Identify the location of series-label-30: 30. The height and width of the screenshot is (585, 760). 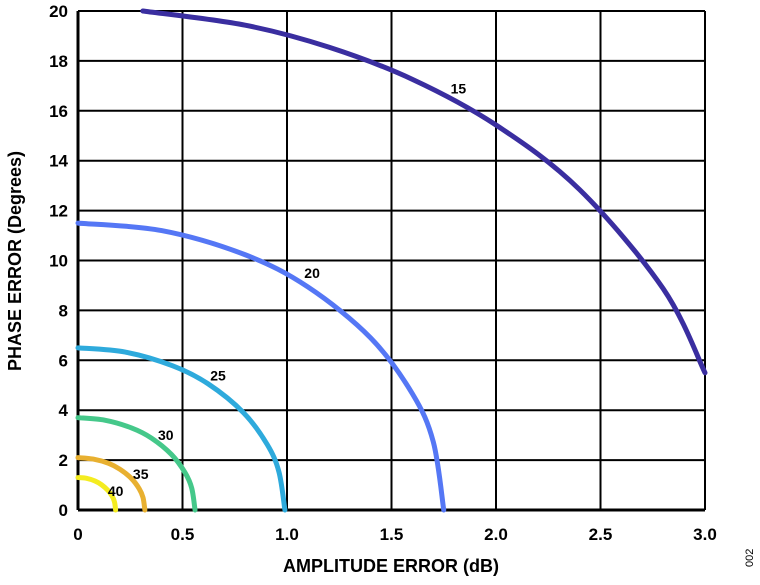
(166, 435).